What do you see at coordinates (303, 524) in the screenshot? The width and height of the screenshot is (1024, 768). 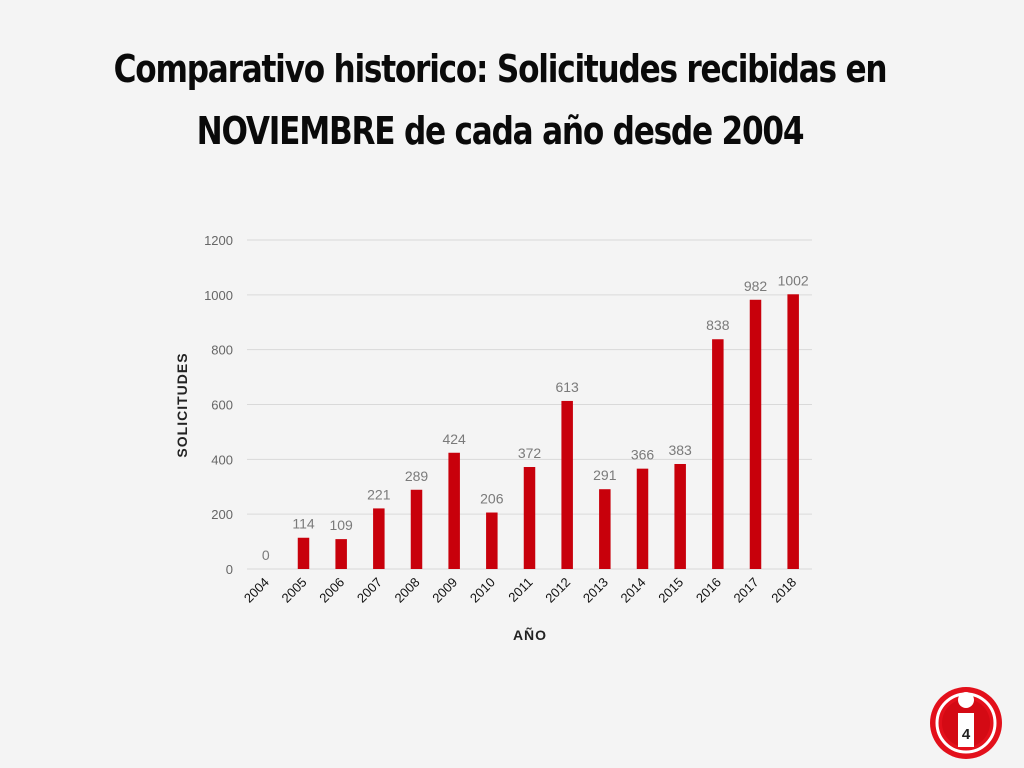 I see `data-label-2005: 114` at bounding box center [303, 524].